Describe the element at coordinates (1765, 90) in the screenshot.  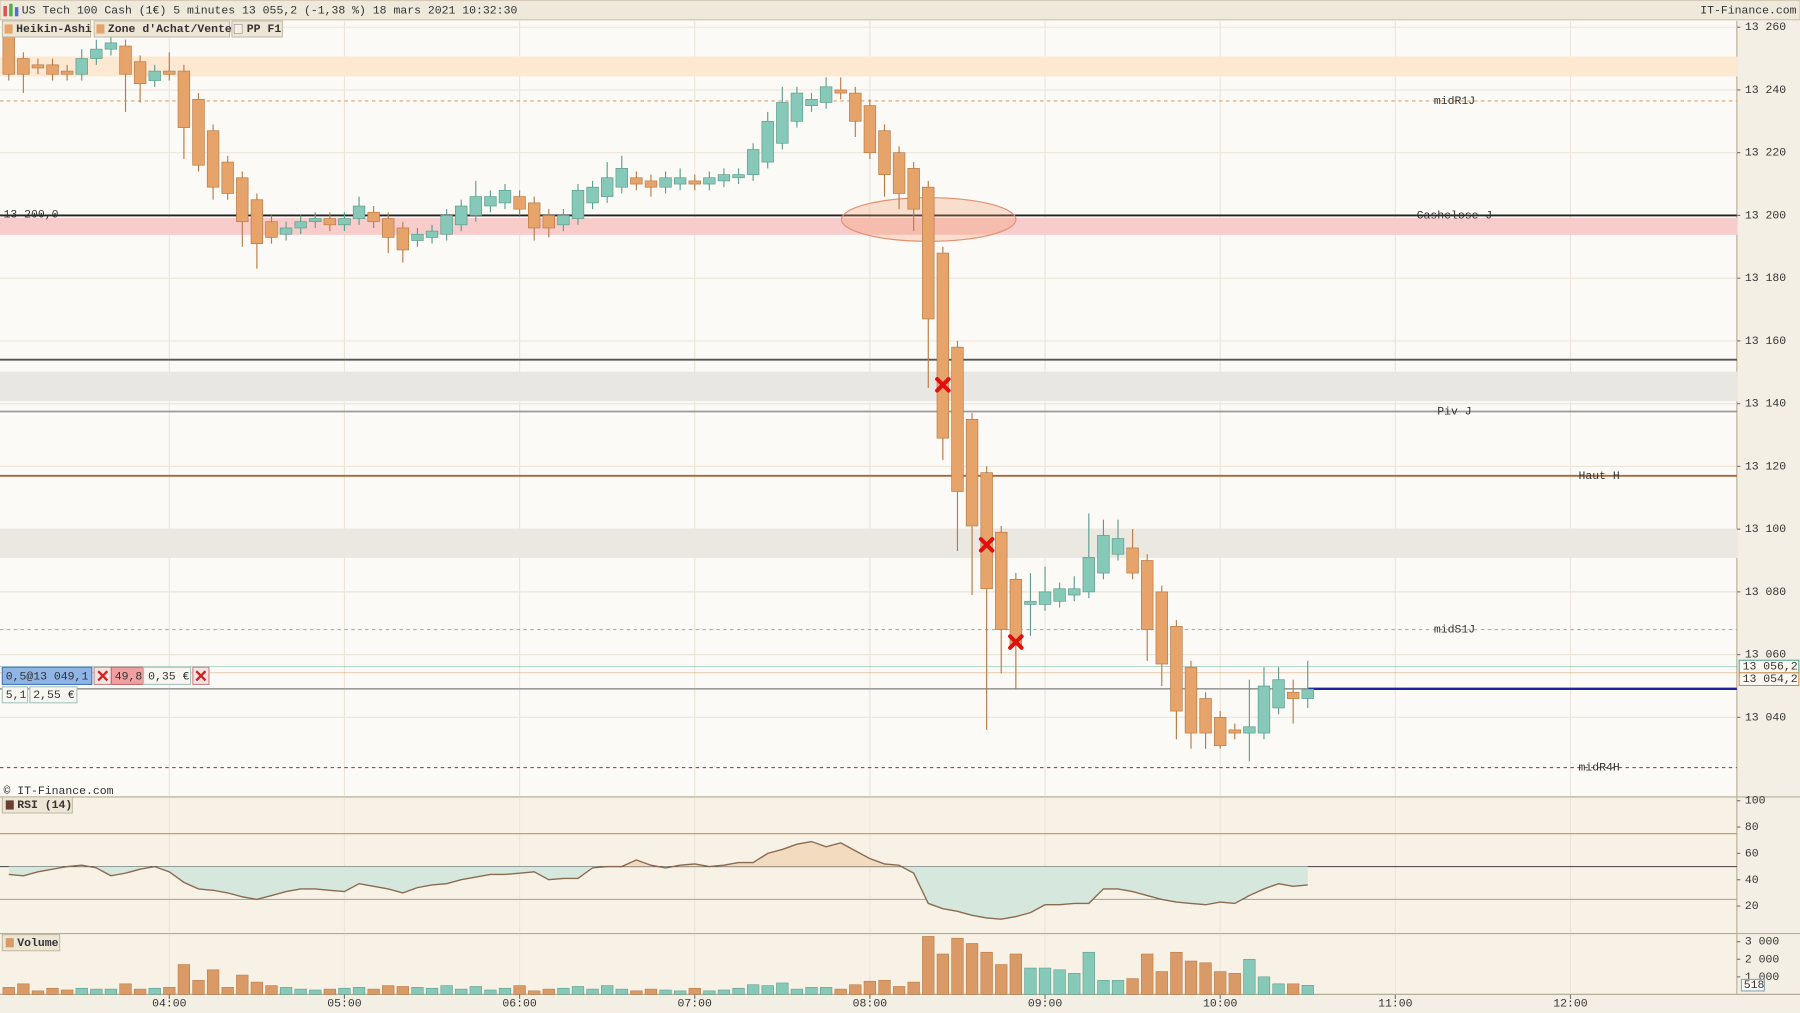
I see `y-tick-label: 13 240` at that location.